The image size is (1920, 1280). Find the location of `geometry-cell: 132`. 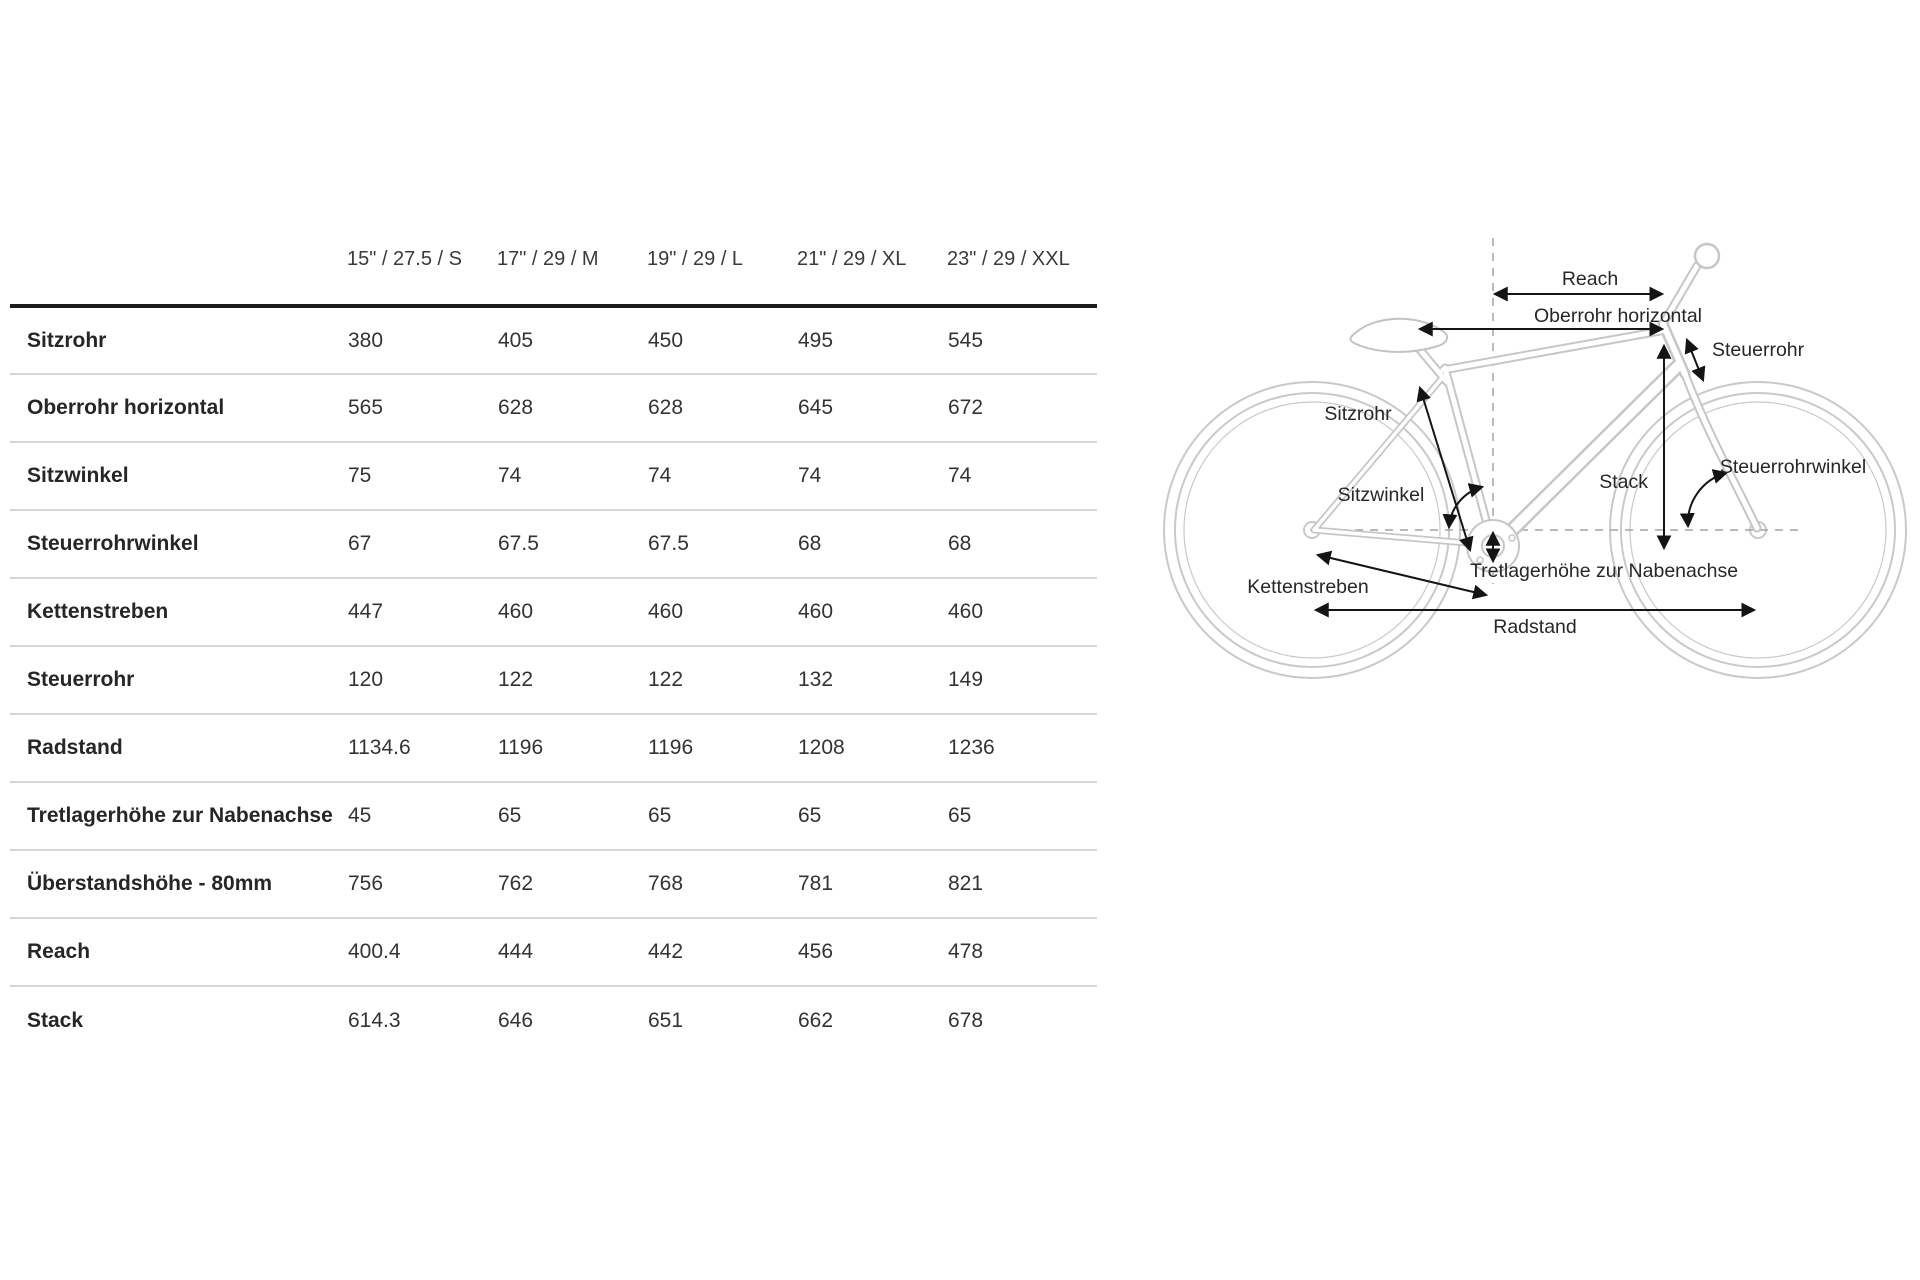

geometry-cell: 132 is located at coordinates (816, 679).